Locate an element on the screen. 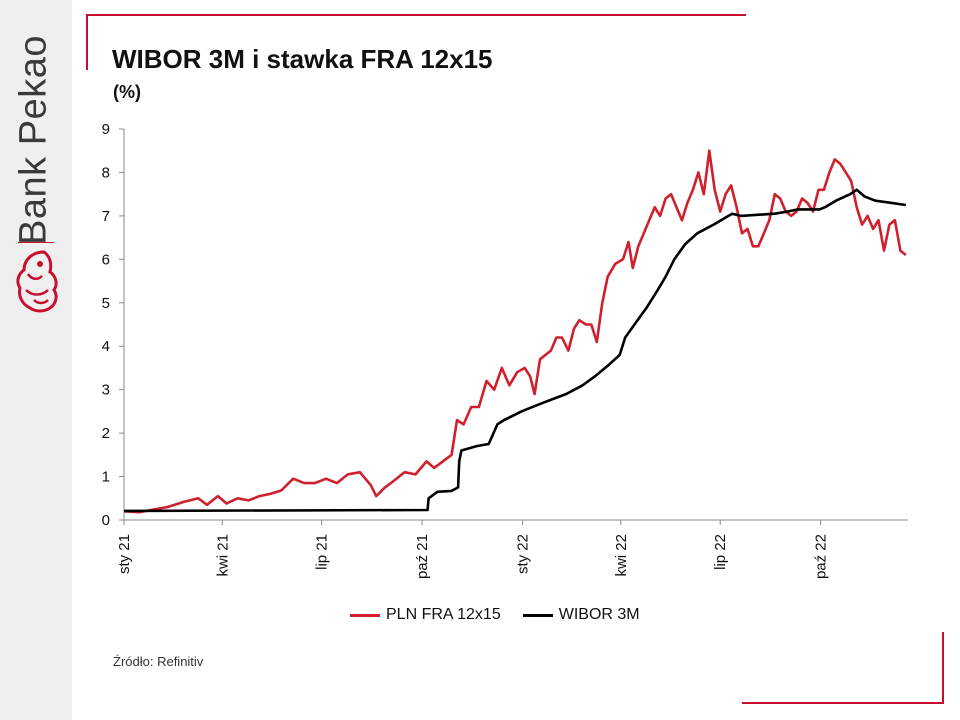 The image size is (960, 720). frame-top-line is located at coordinates (416, 15).